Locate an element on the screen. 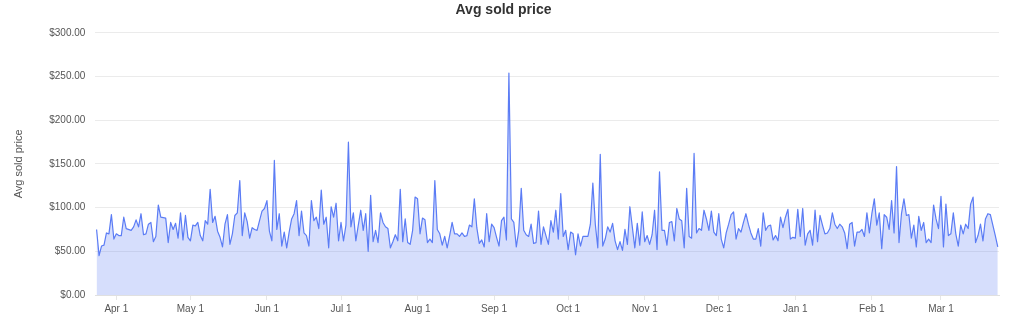 Image resolution: width=1025 pixels, height=322 pixels. x-tick-label: Jun 1 is located at coordinates (267, 308).